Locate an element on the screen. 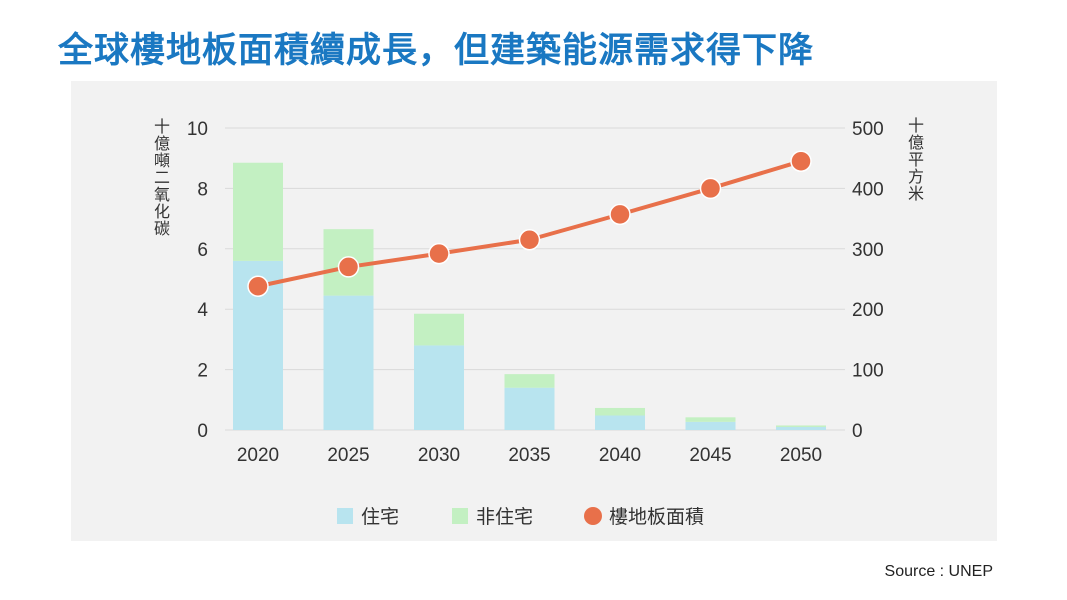  x-tick-label: 2020 is located at coordinates (258, 455).